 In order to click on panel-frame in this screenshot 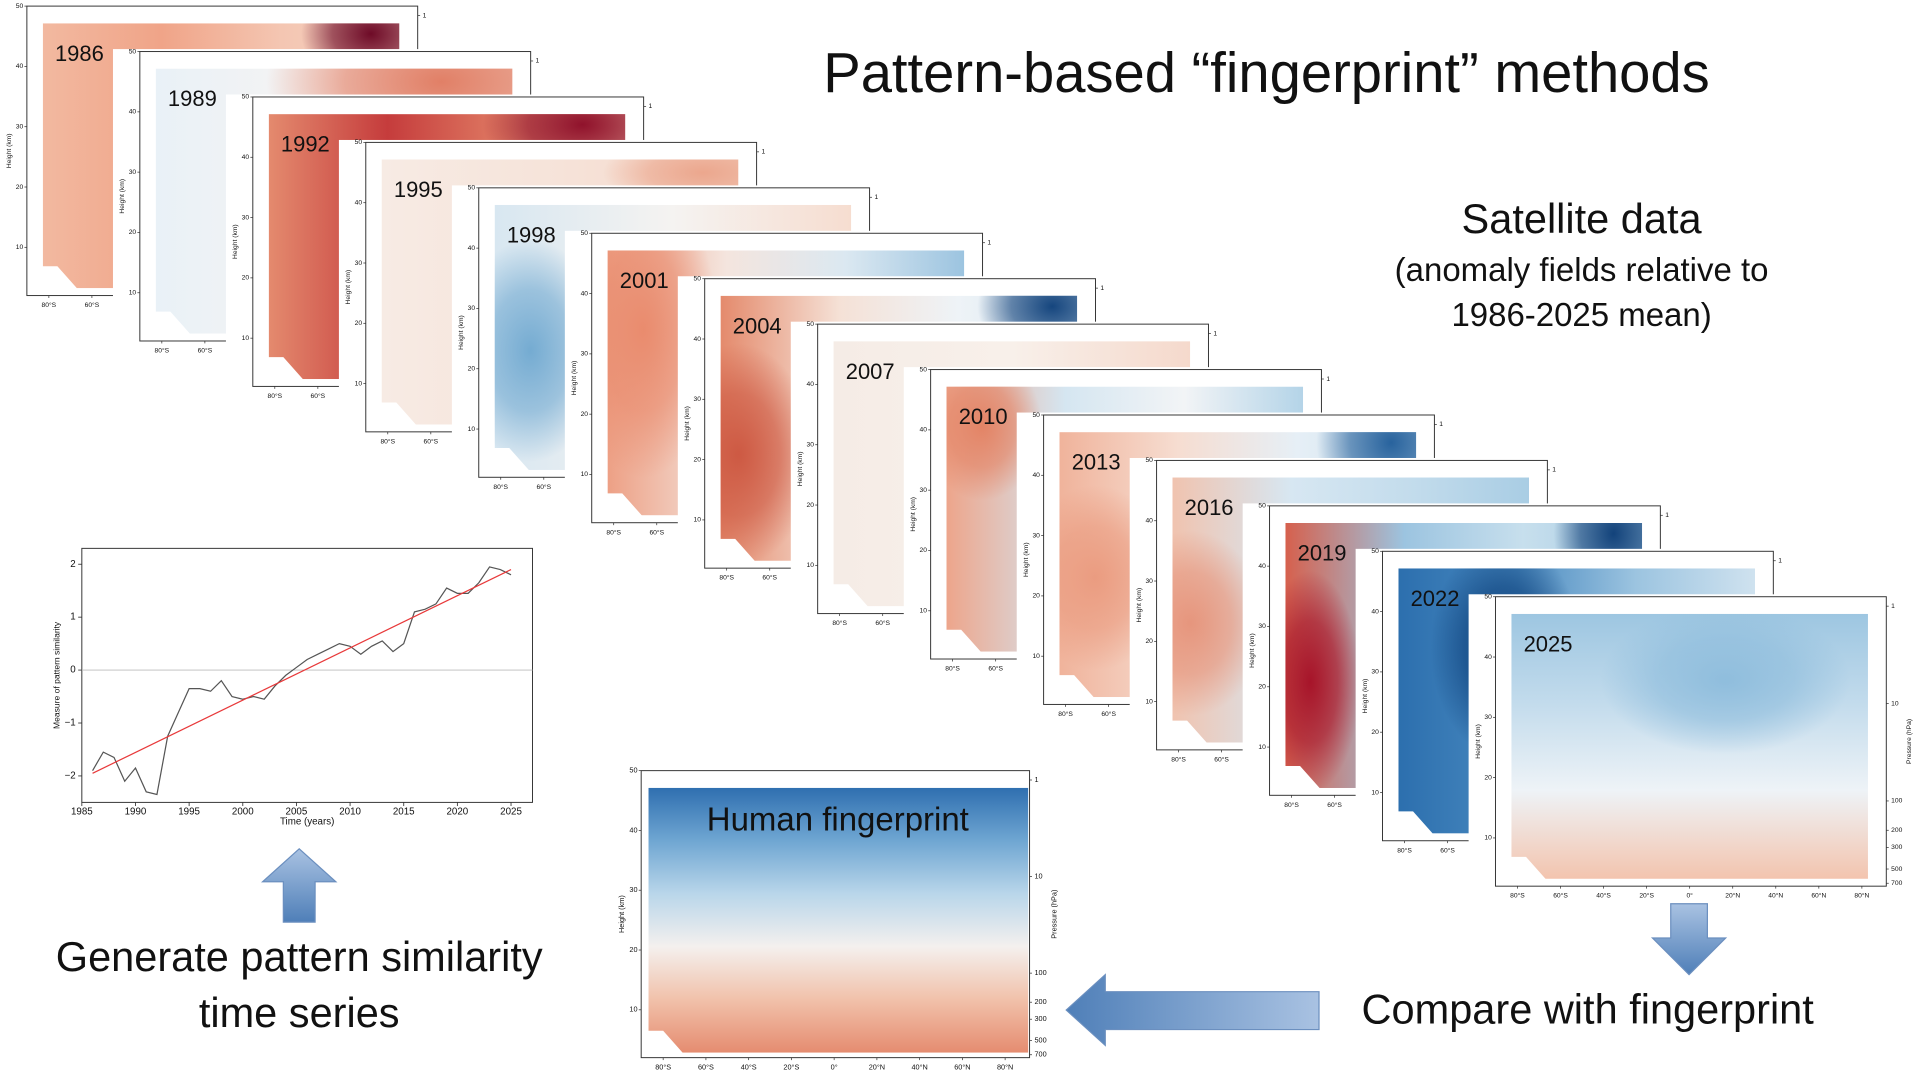, I will do `click(835, 914)`.